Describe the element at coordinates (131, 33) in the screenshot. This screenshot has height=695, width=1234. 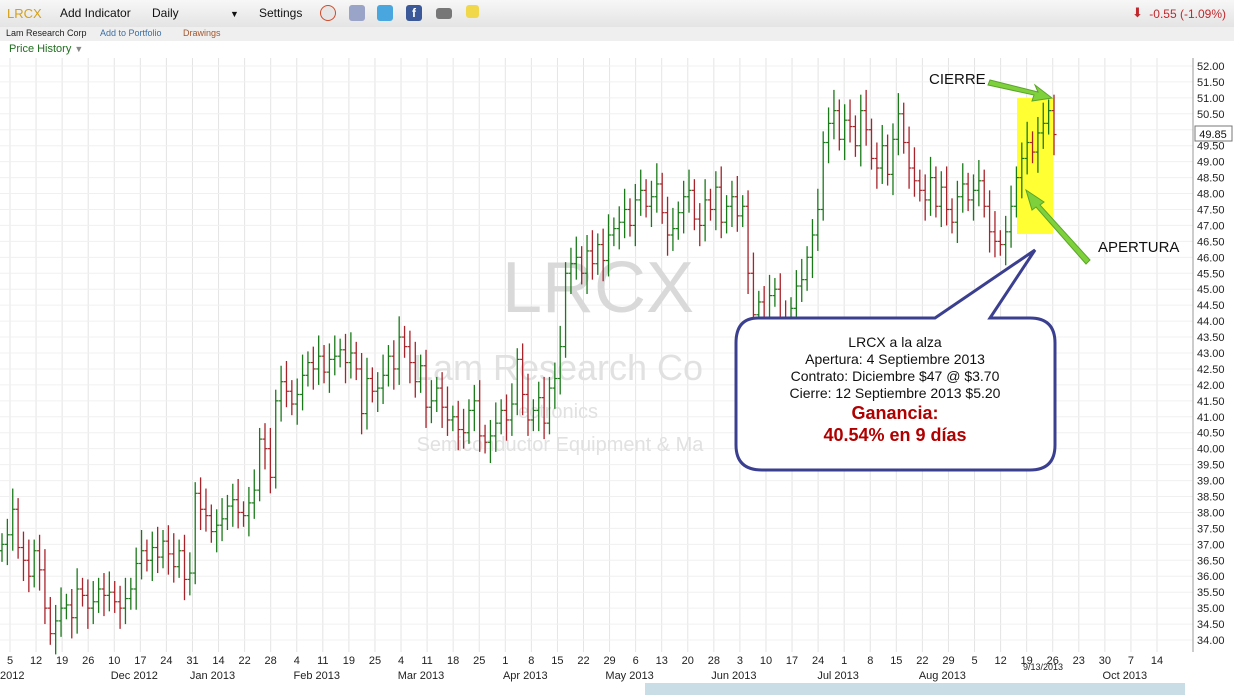
I see `add-to-portfolio-link: Add to Portfolio` at that location.